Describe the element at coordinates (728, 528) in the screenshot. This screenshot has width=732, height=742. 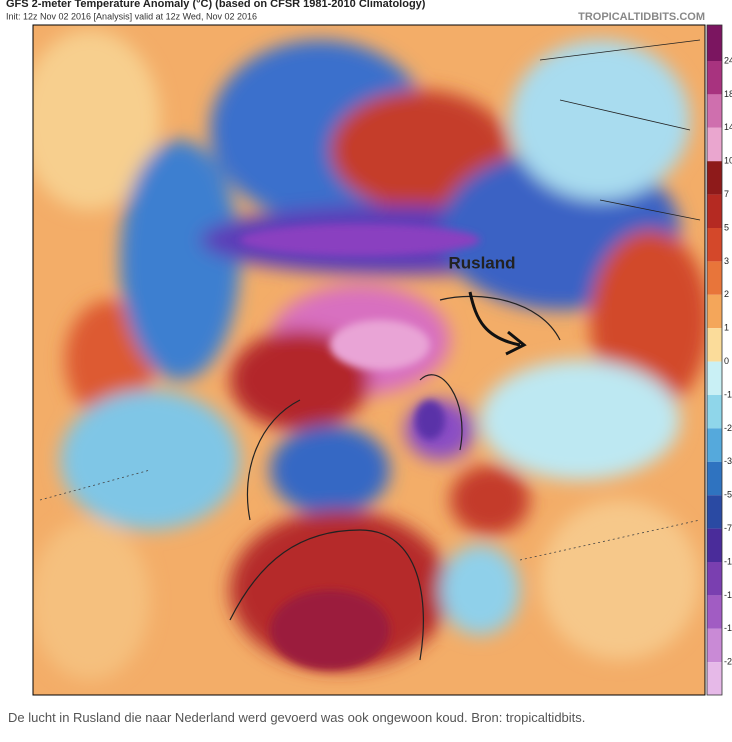
I see `colorbar-label: -7` at that location.